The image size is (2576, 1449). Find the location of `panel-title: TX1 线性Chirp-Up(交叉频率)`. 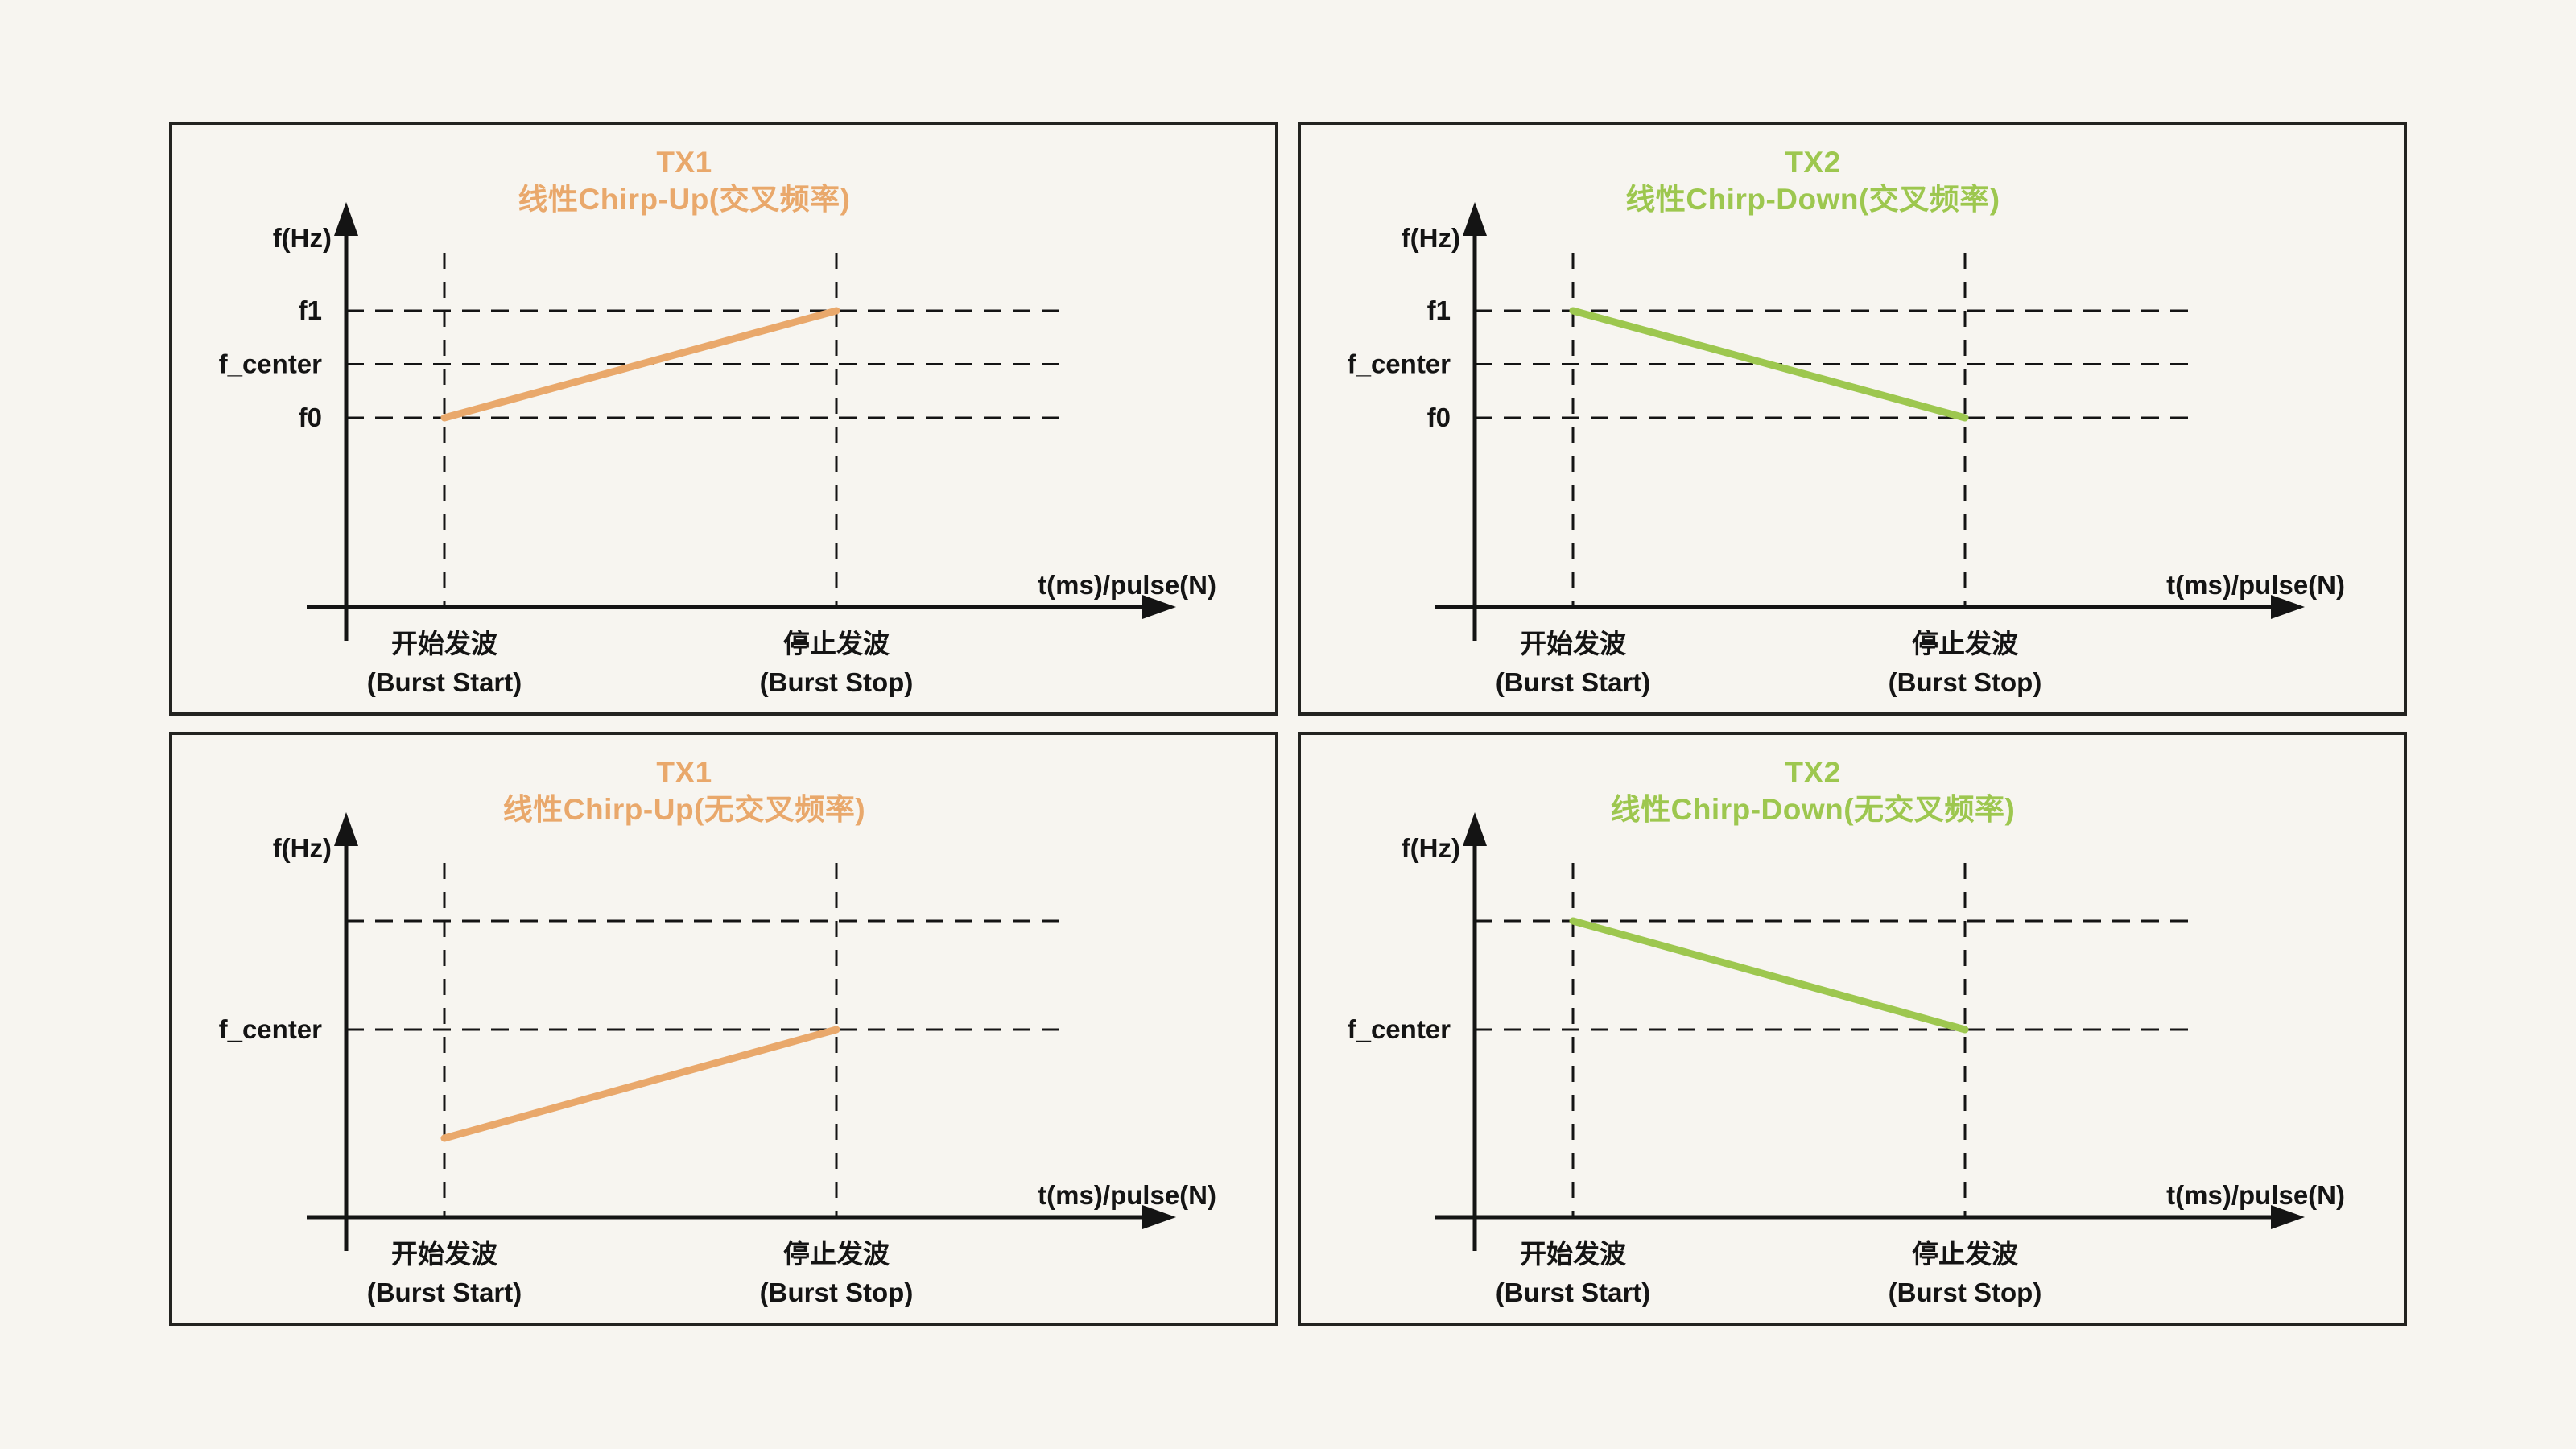

panel-title: TX1 线性Chirp-Up(交叉频率) is located at coordinates (684, 181).